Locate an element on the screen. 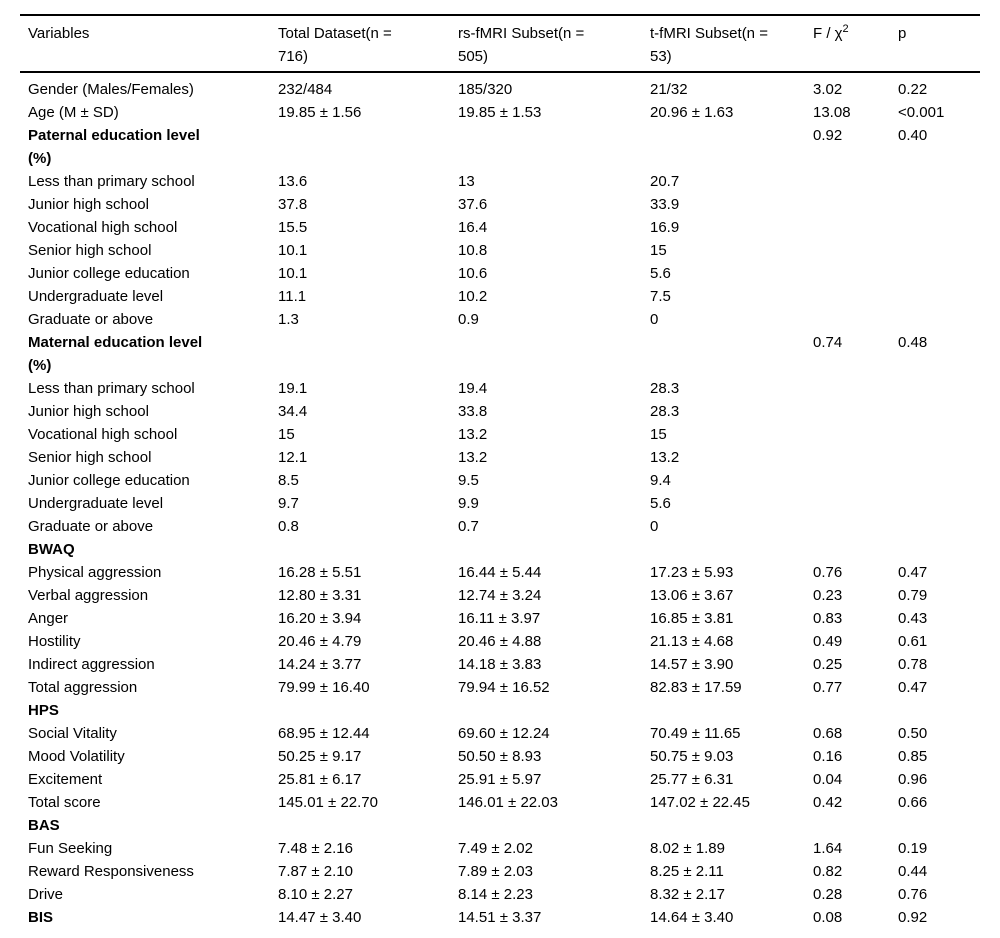  col-header-label: Variables is located at coordinates (59, 33).